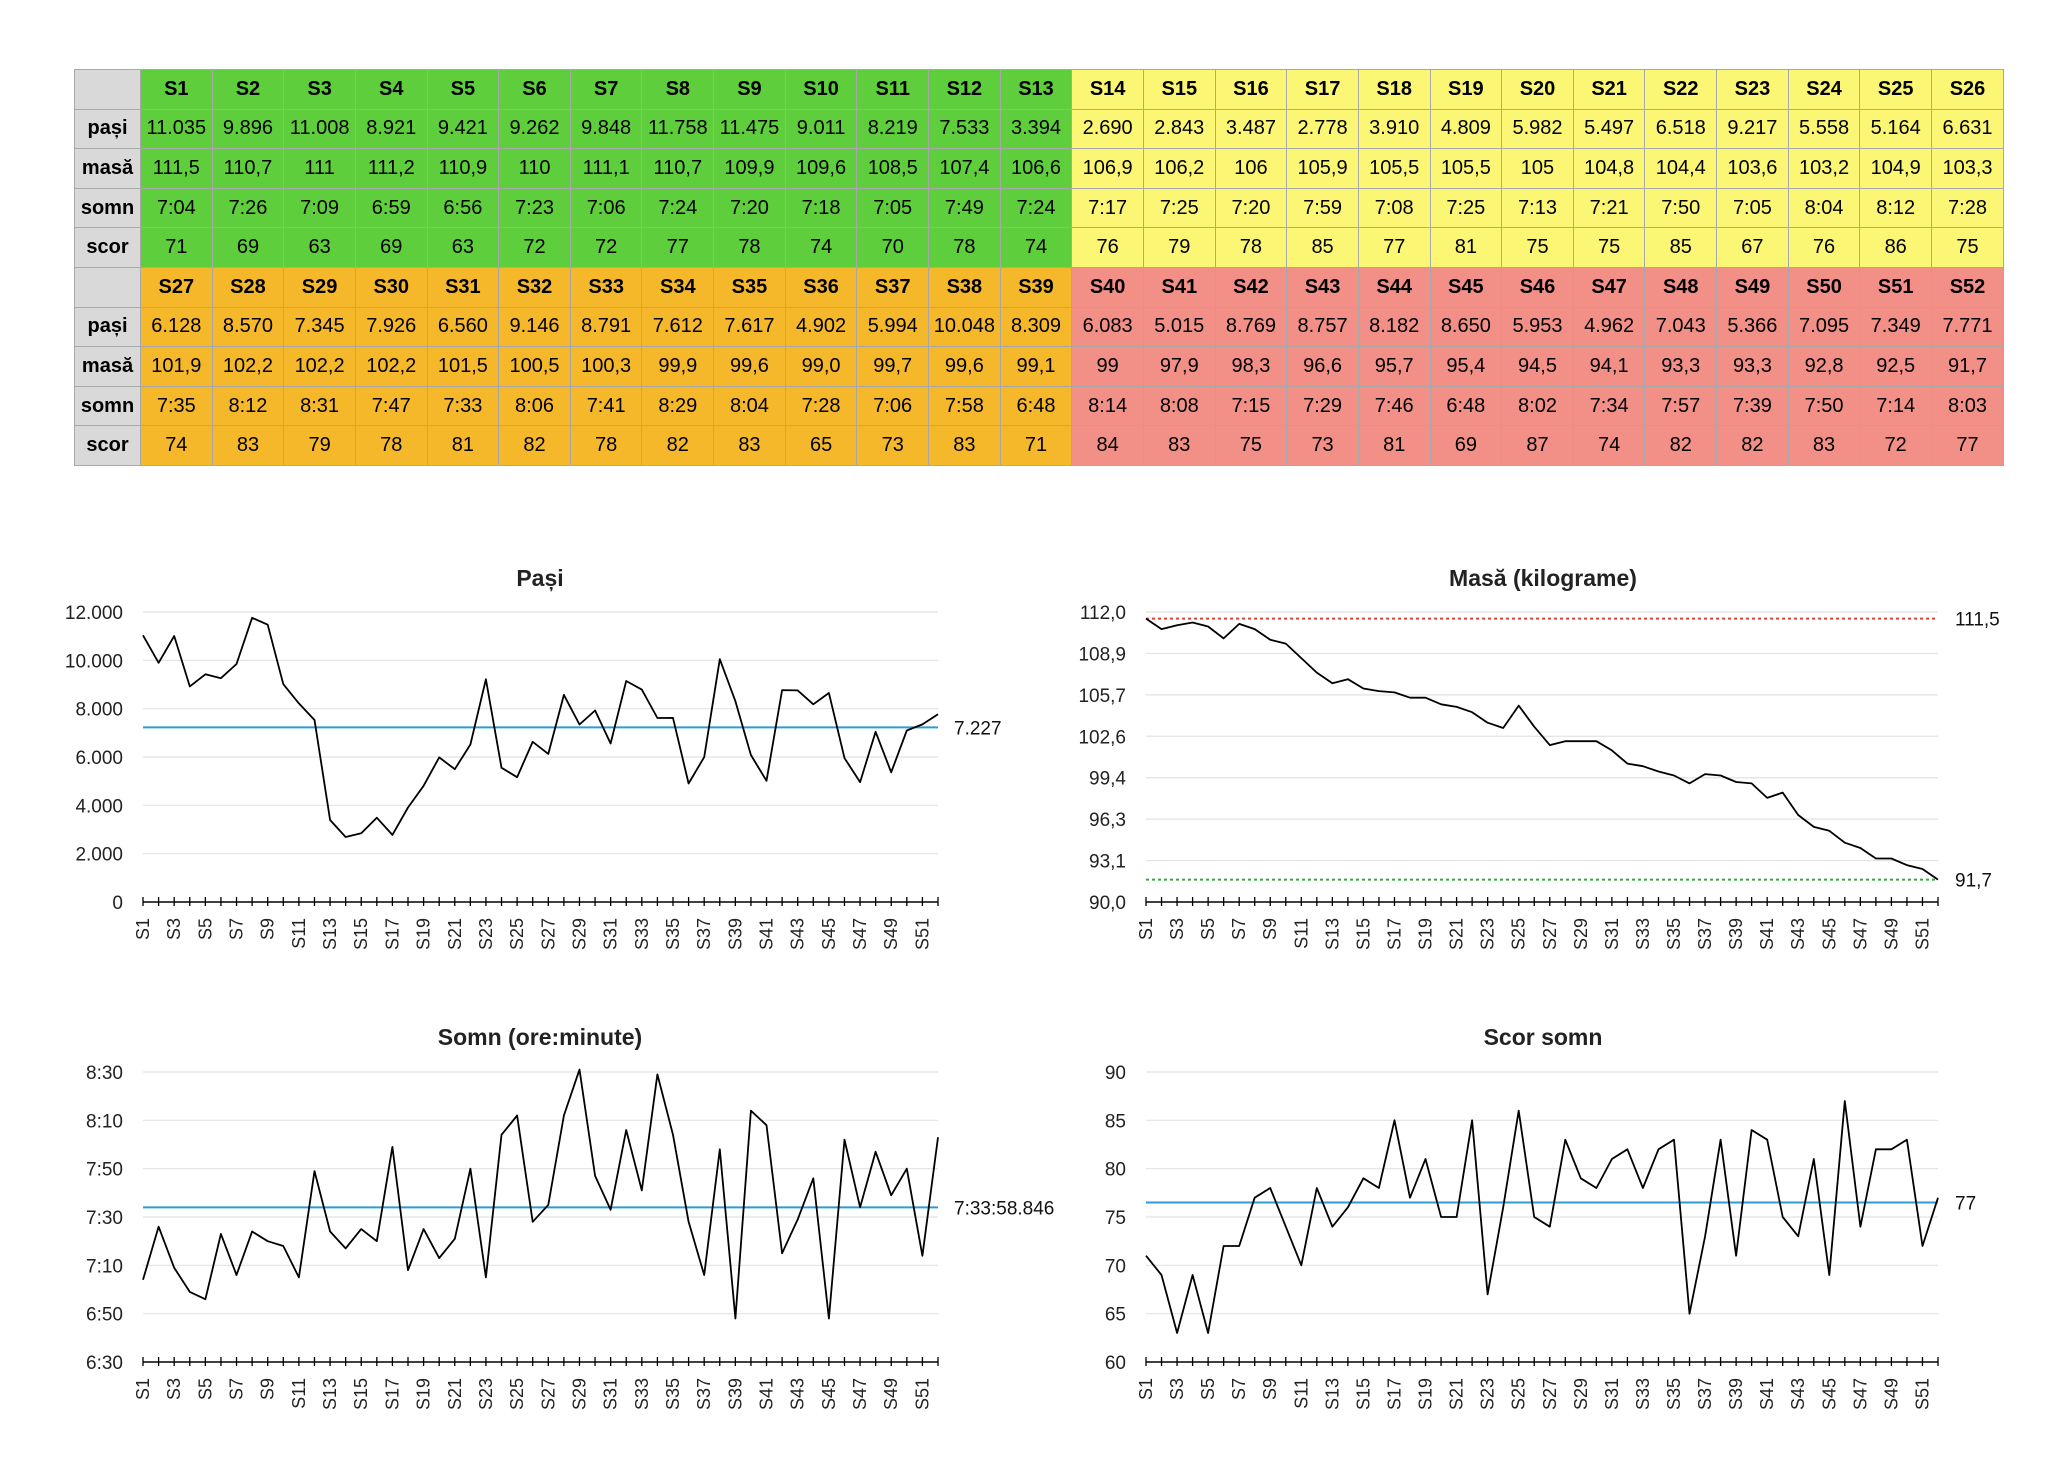 This screenshot has height=1460, width=2070. I want to click on x-tick-label: S39, so click(1736, 934).